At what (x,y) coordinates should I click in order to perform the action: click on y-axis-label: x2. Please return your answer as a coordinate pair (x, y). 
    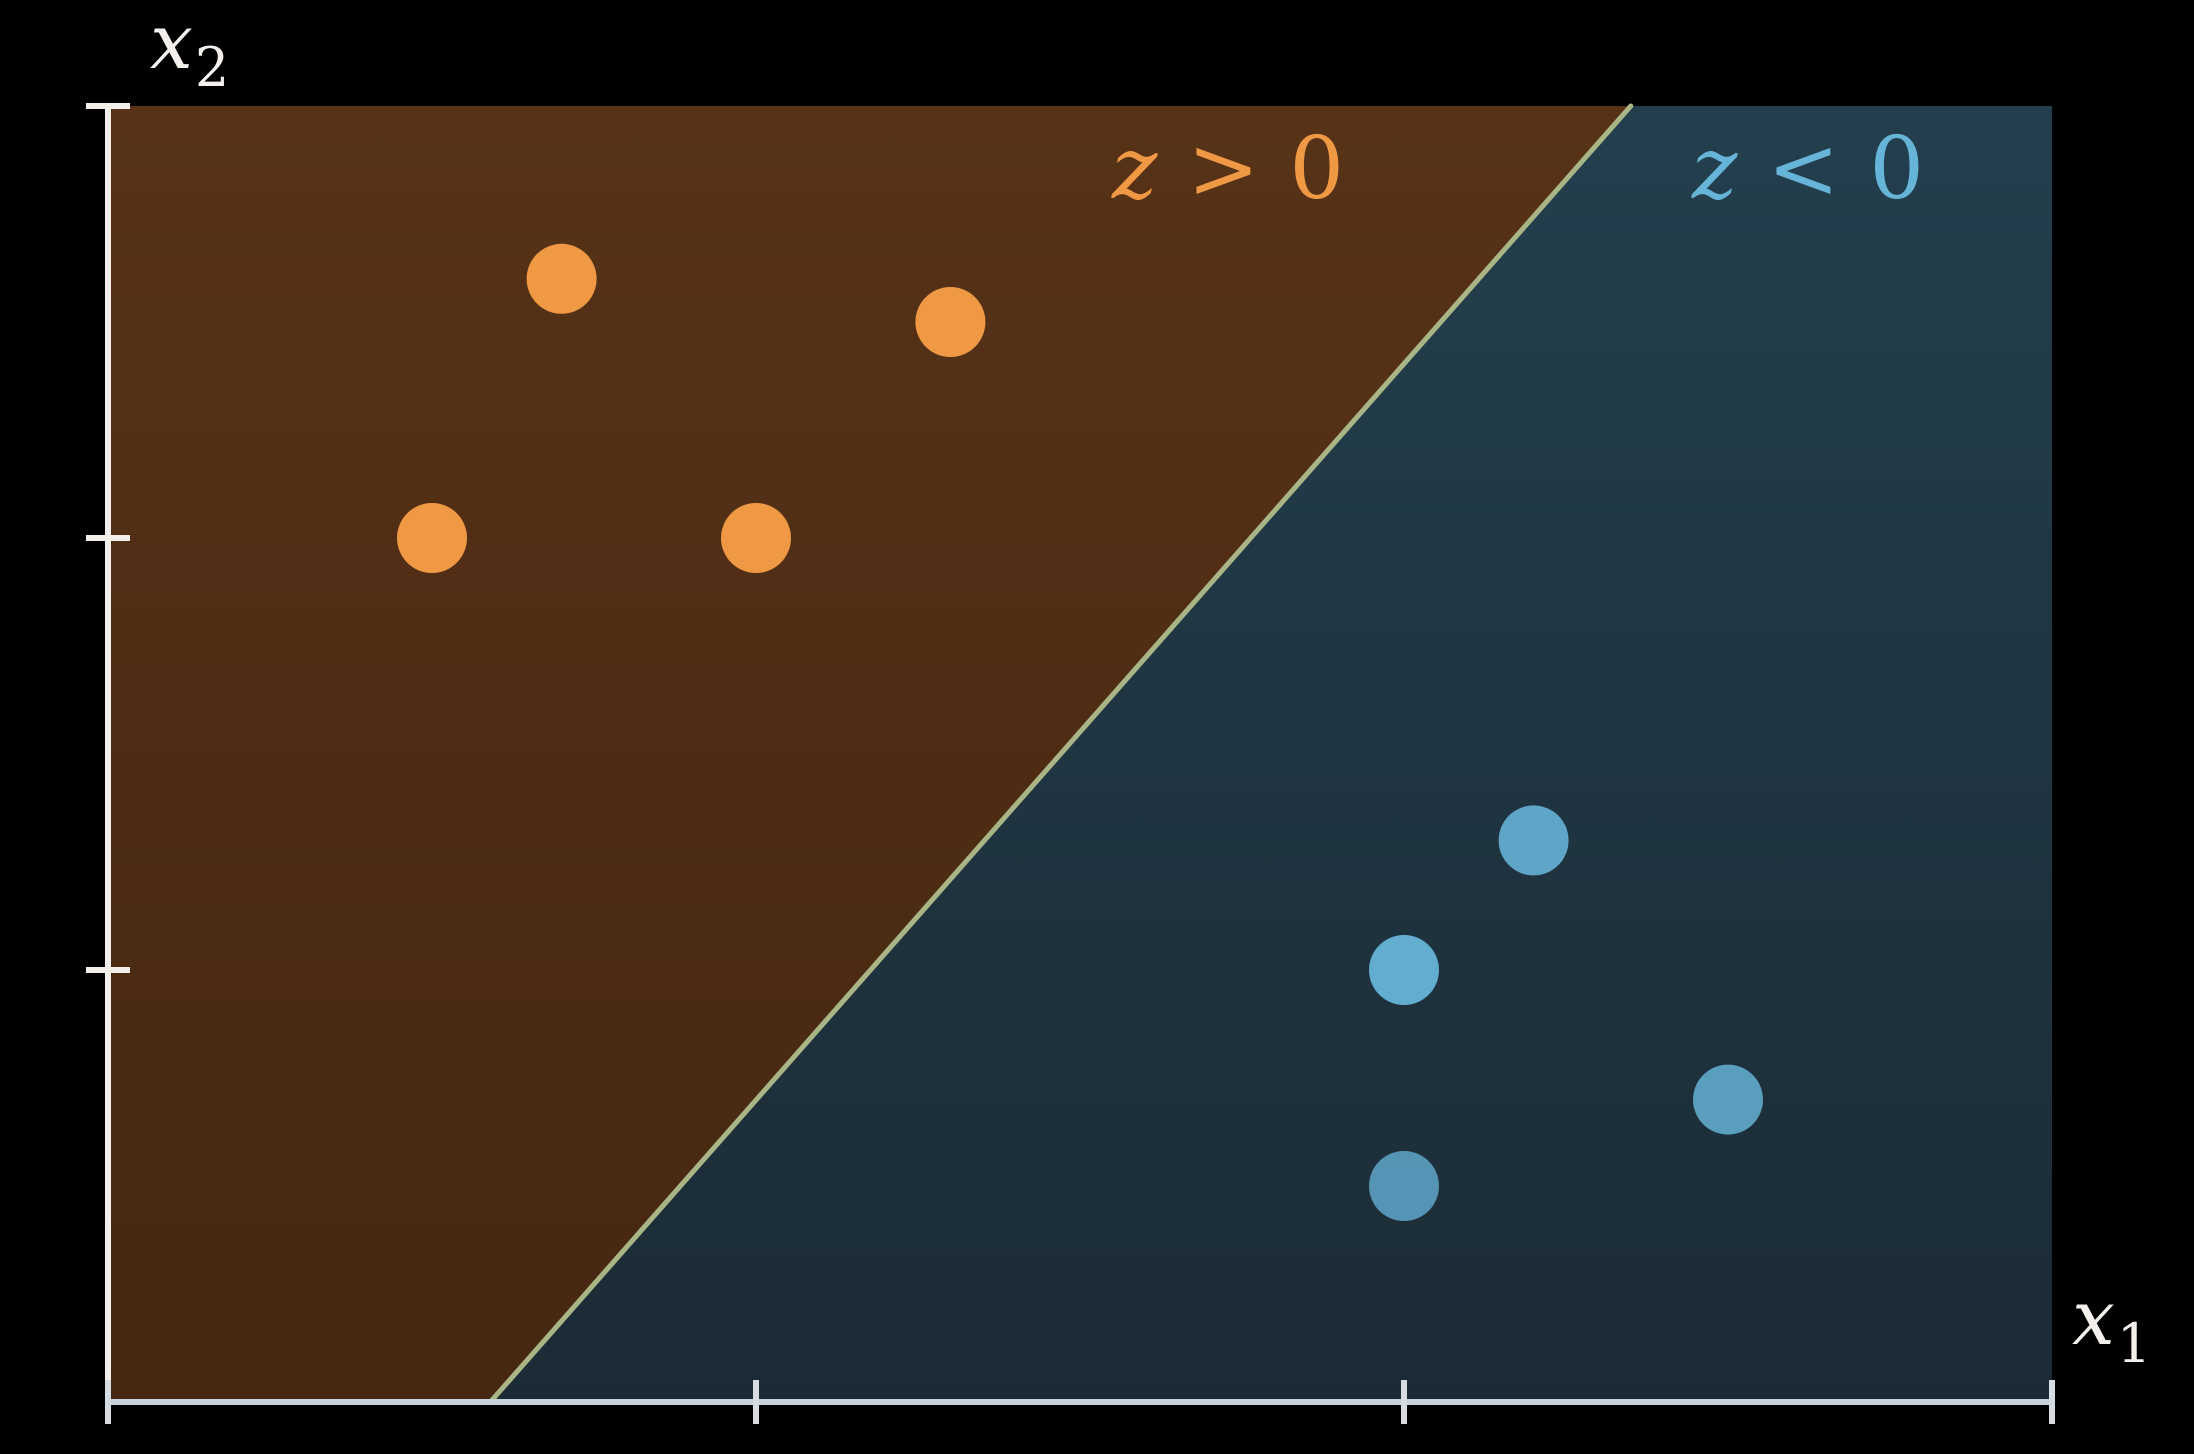
    Looking at the image, I should click on (189, 49).